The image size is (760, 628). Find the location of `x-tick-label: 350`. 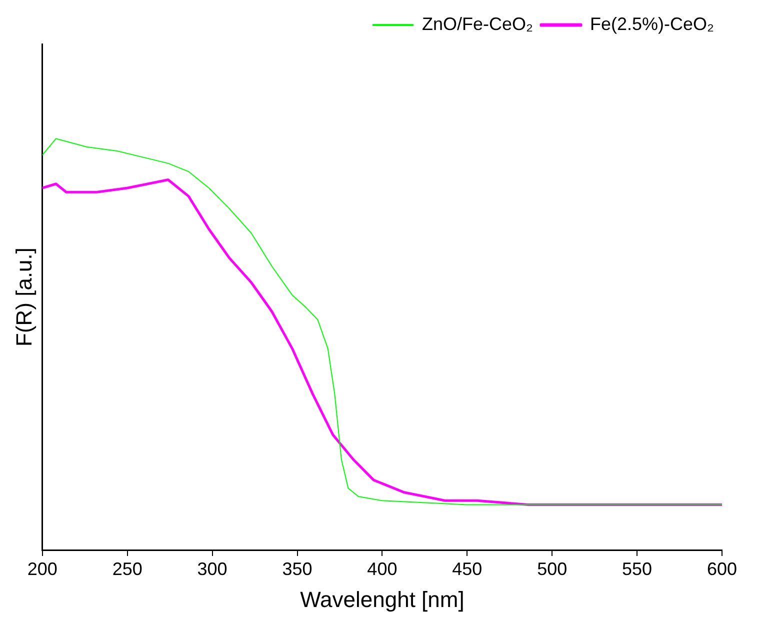

x-tick-label: 350 is located at coordinates (297, 568).